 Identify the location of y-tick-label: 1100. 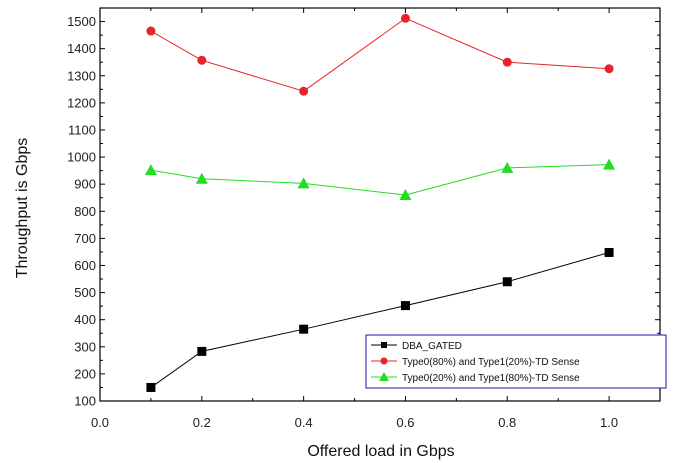
(82, 129).